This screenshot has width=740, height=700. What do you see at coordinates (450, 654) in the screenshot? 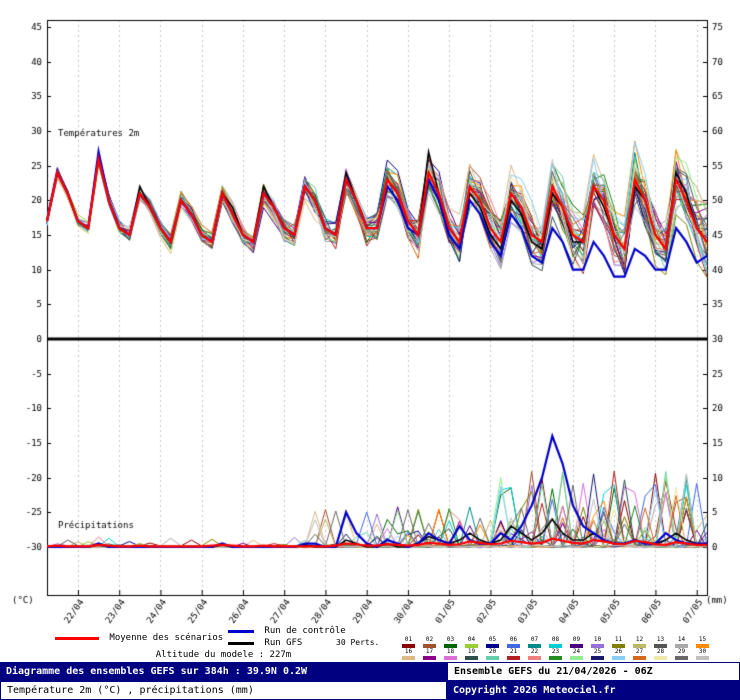
I see `pert-swatch-18: 18` at bounding box center [450, 654].